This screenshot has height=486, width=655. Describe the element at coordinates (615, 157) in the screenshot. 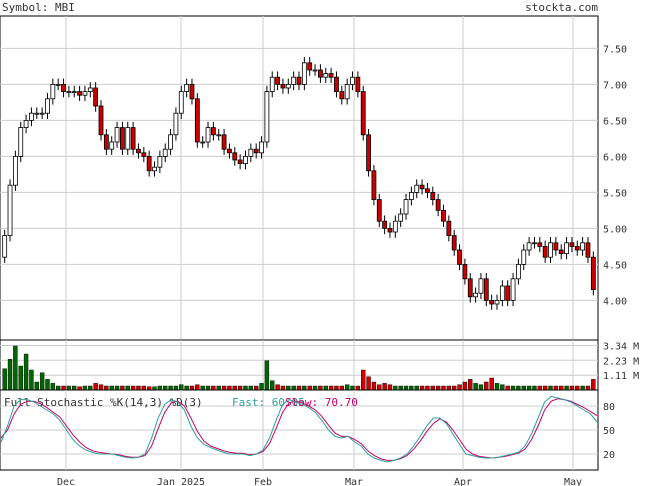

I see `price-tick-label: 6.00` at that location.